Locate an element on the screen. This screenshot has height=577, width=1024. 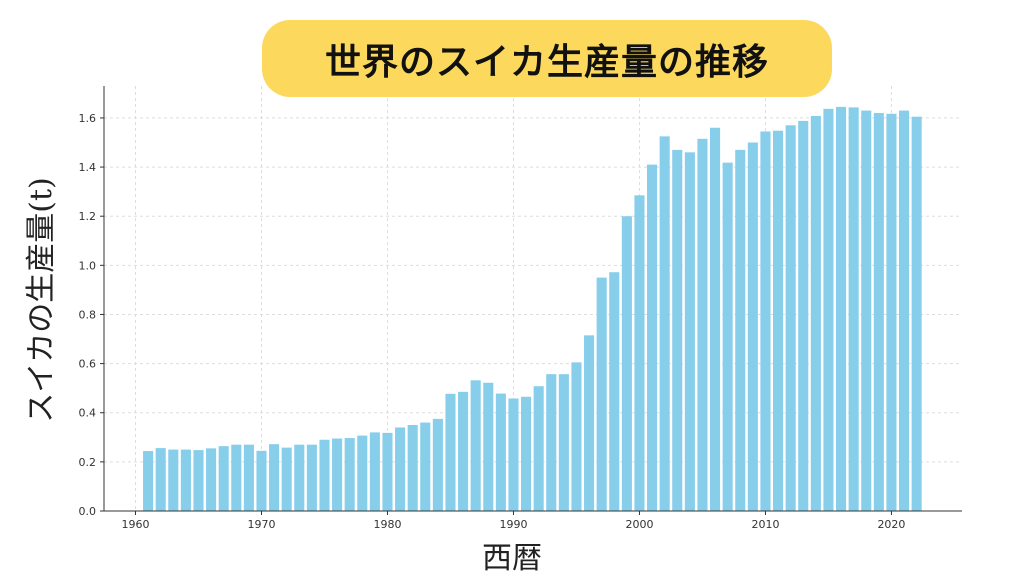
bar-1962 is located at coordinates (160, 479).